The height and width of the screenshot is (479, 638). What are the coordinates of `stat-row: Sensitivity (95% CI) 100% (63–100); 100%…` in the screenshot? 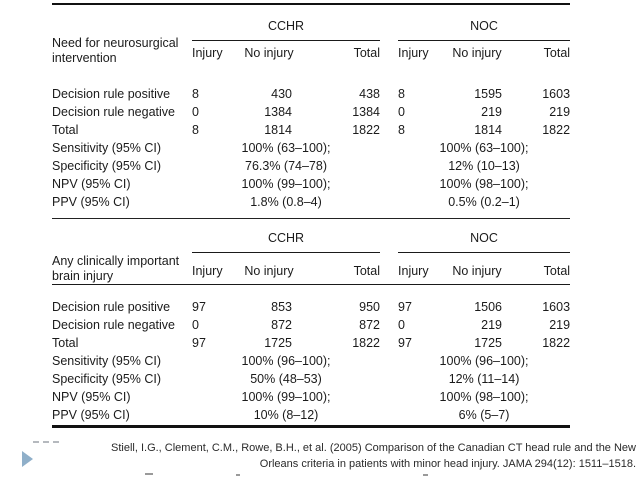 It's located at (311, 147).